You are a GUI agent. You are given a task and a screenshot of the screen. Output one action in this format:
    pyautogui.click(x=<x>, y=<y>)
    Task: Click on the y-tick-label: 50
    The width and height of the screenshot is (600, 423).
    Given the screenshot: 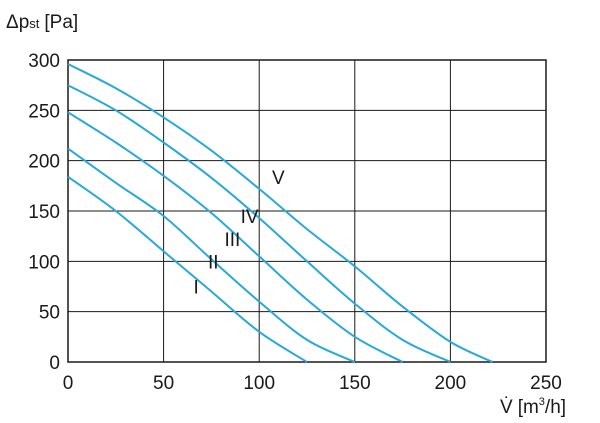 What is the action you would take?
    pyautogui.click(x=49, y=313)
    